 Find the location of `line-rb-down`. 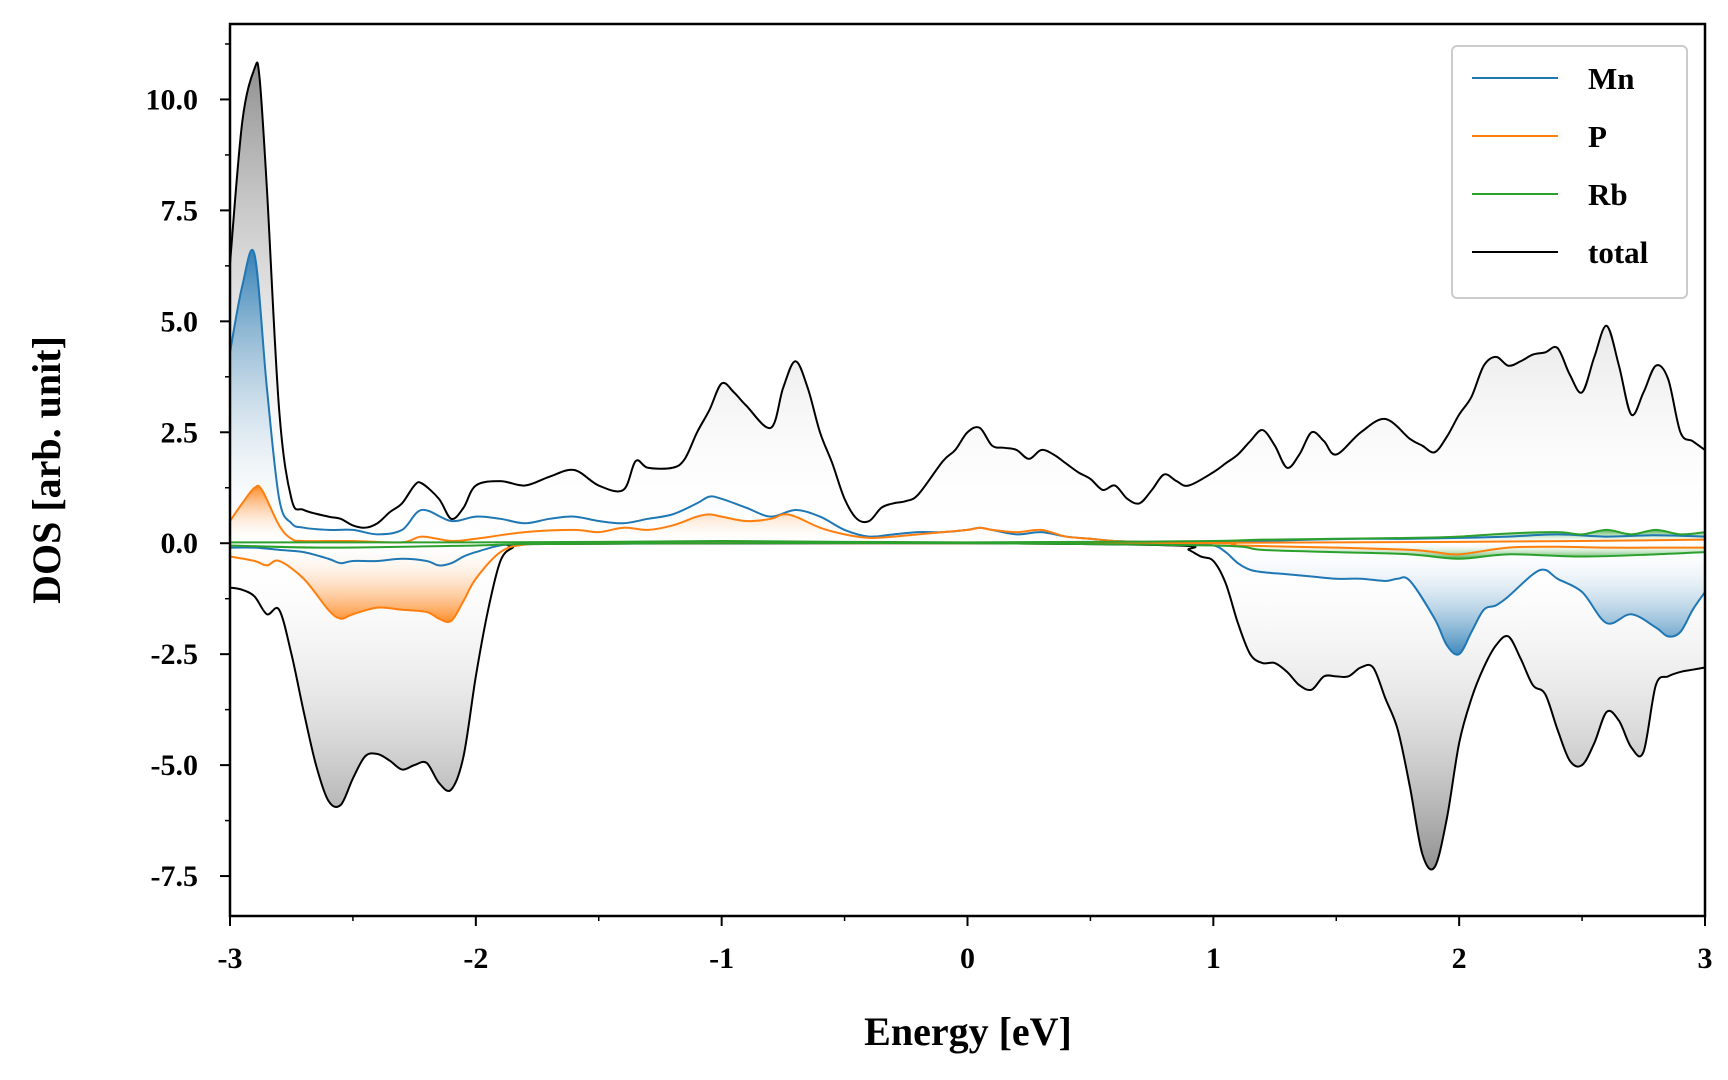

line-rb-down is located at coordinates (967, 551).